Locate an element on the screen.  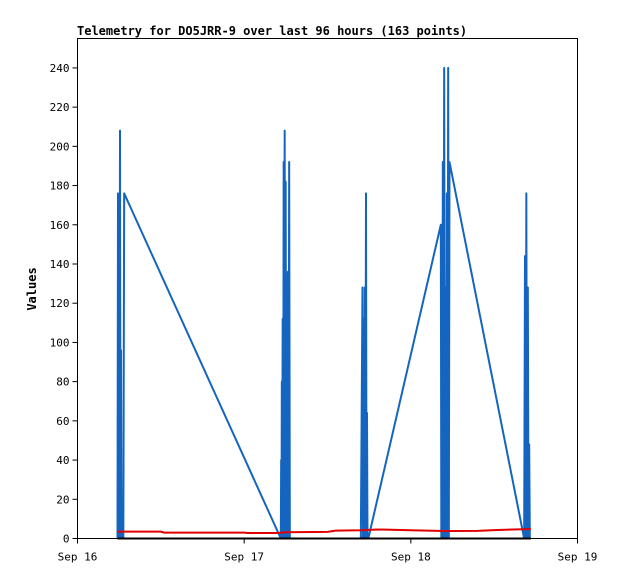
y-tick-label: 140 is located at coordinates (60, 264).